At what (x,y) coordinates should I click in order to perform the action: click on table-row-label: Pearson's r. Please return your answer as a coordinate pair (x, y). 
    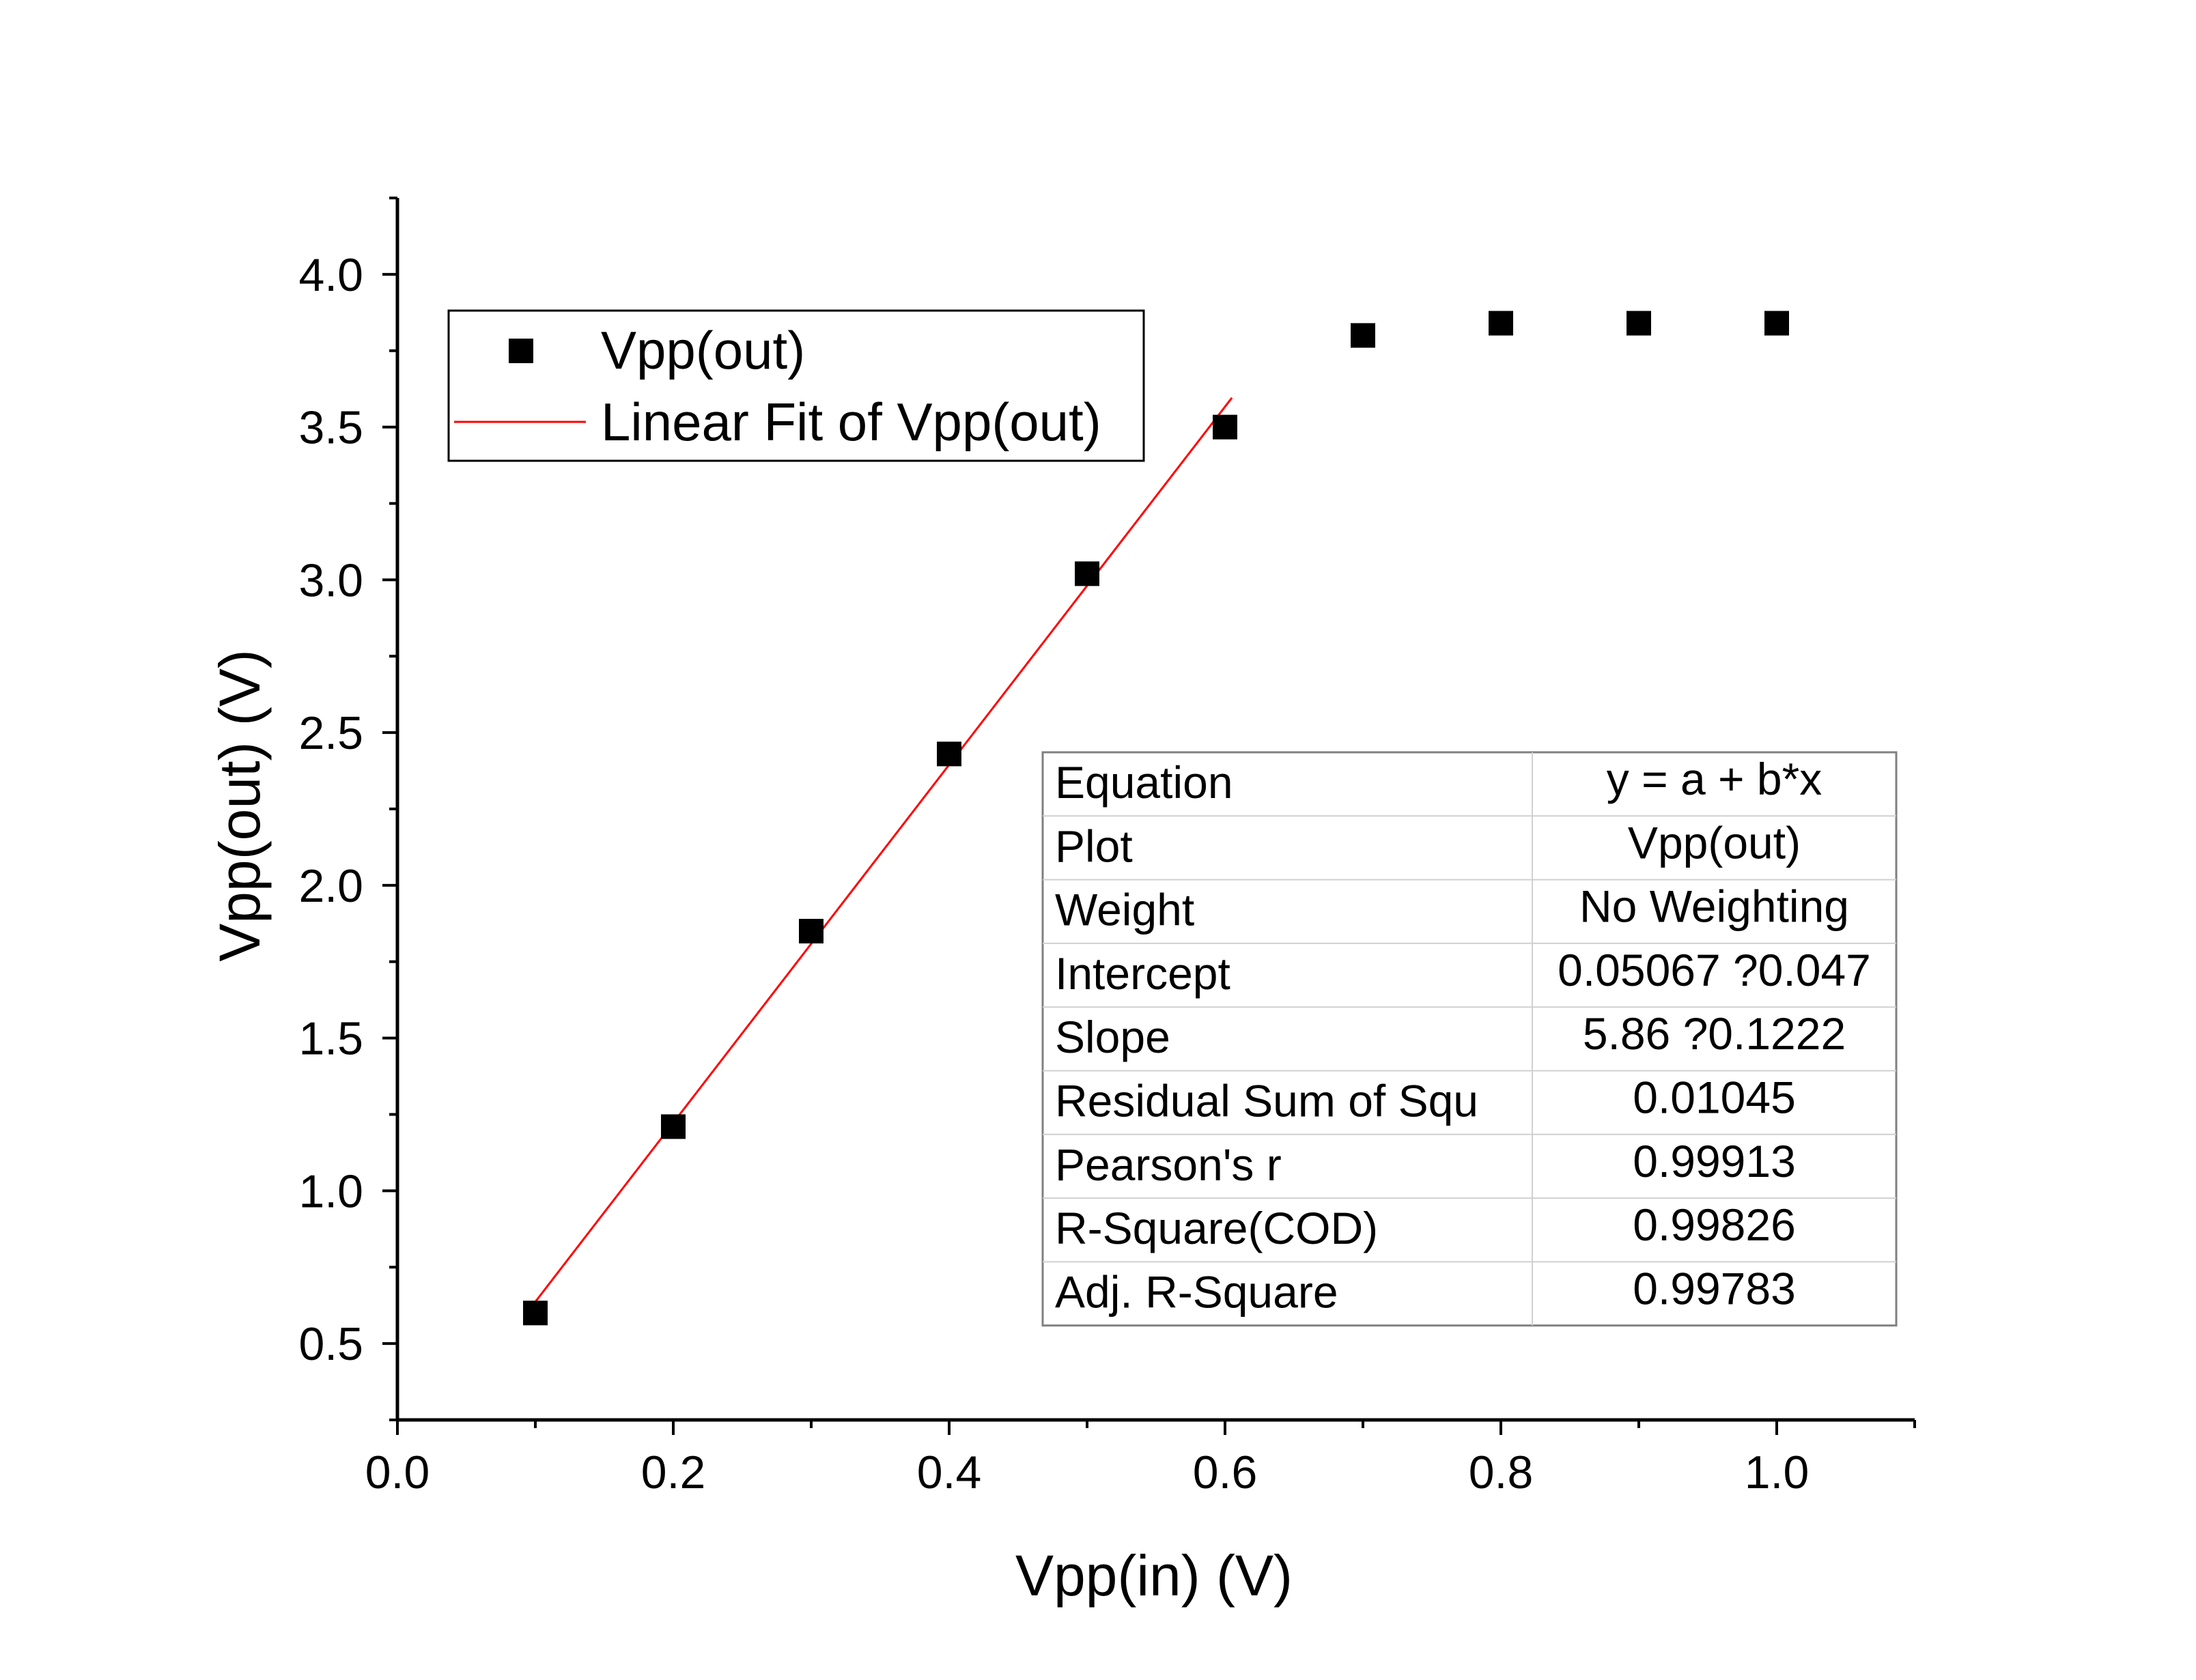
    Looking at the image, I should click on (1168, 1164).